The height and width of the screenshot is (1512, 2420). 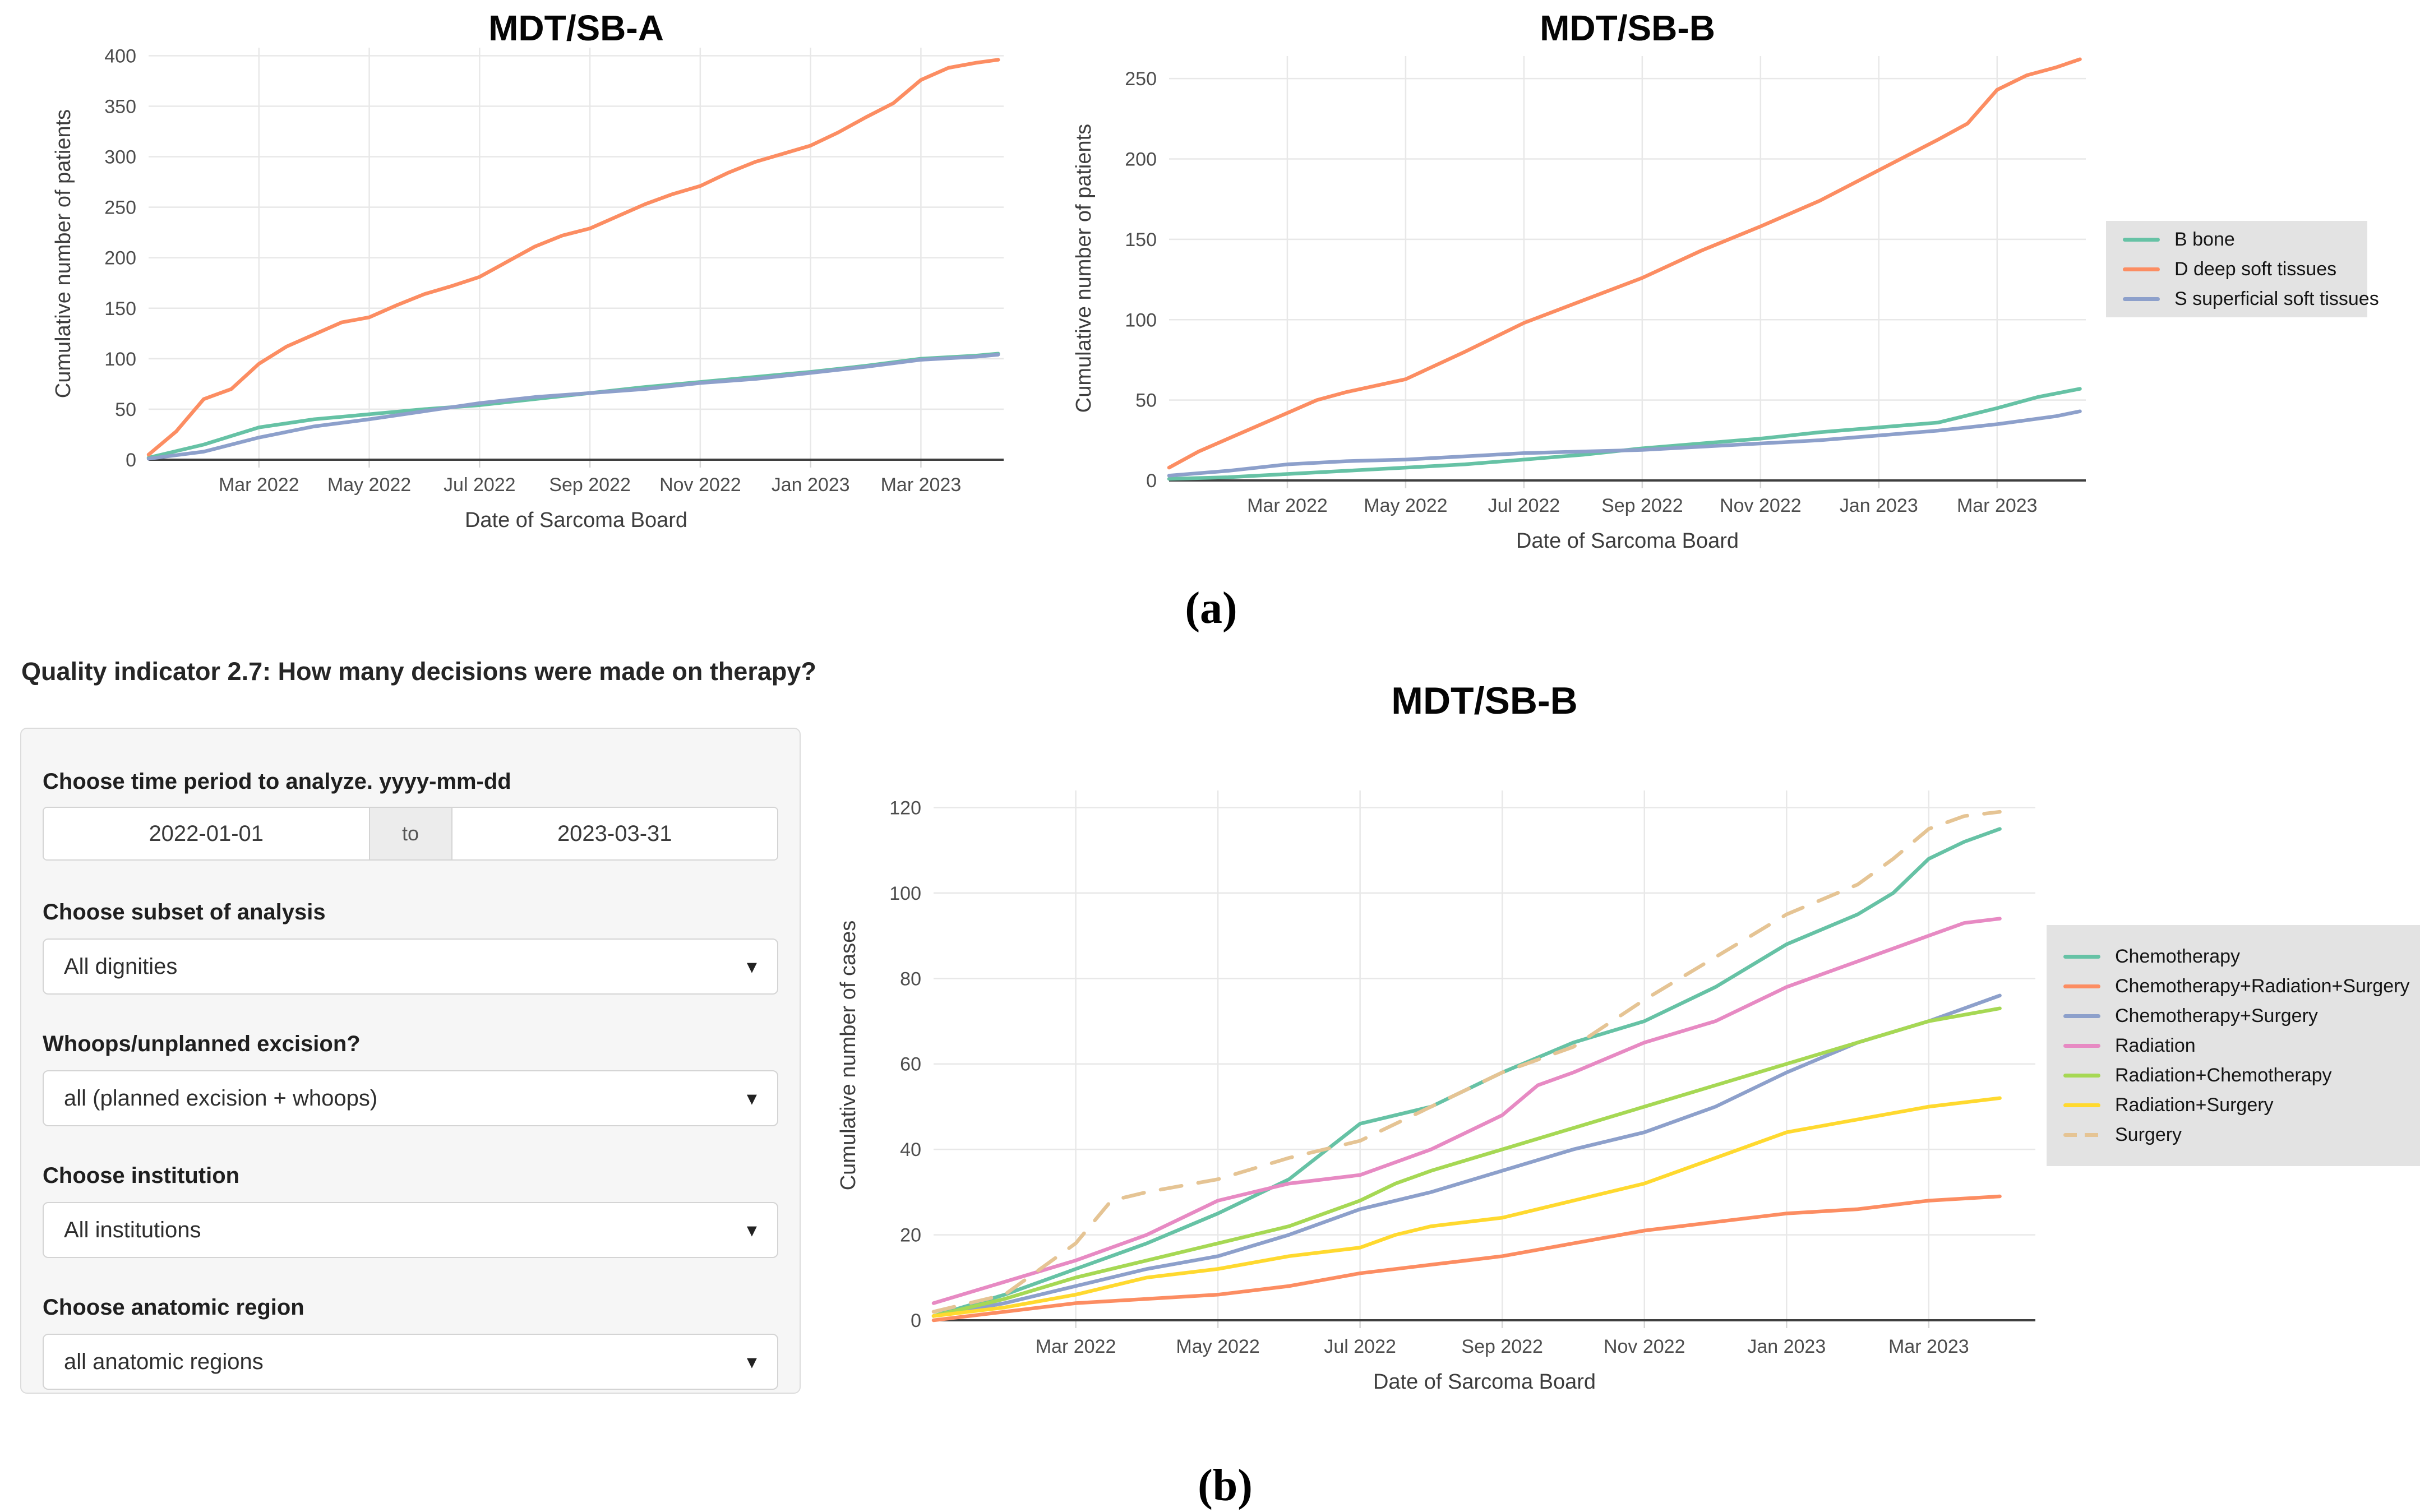 I want to click on date-range-separator: to, so click(x=410, y=834).